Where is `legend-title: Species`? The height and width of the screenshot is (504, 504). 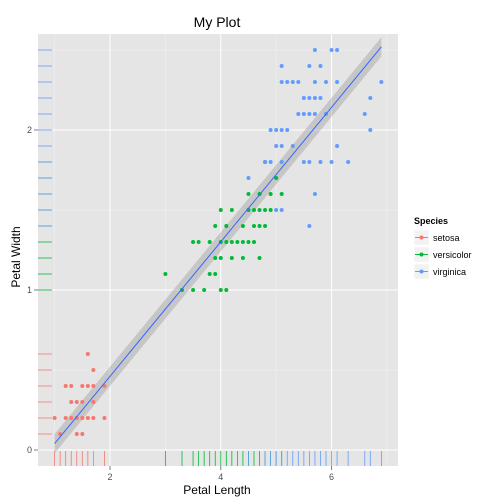
legend-title: Species is located at coordinates (431, 221).